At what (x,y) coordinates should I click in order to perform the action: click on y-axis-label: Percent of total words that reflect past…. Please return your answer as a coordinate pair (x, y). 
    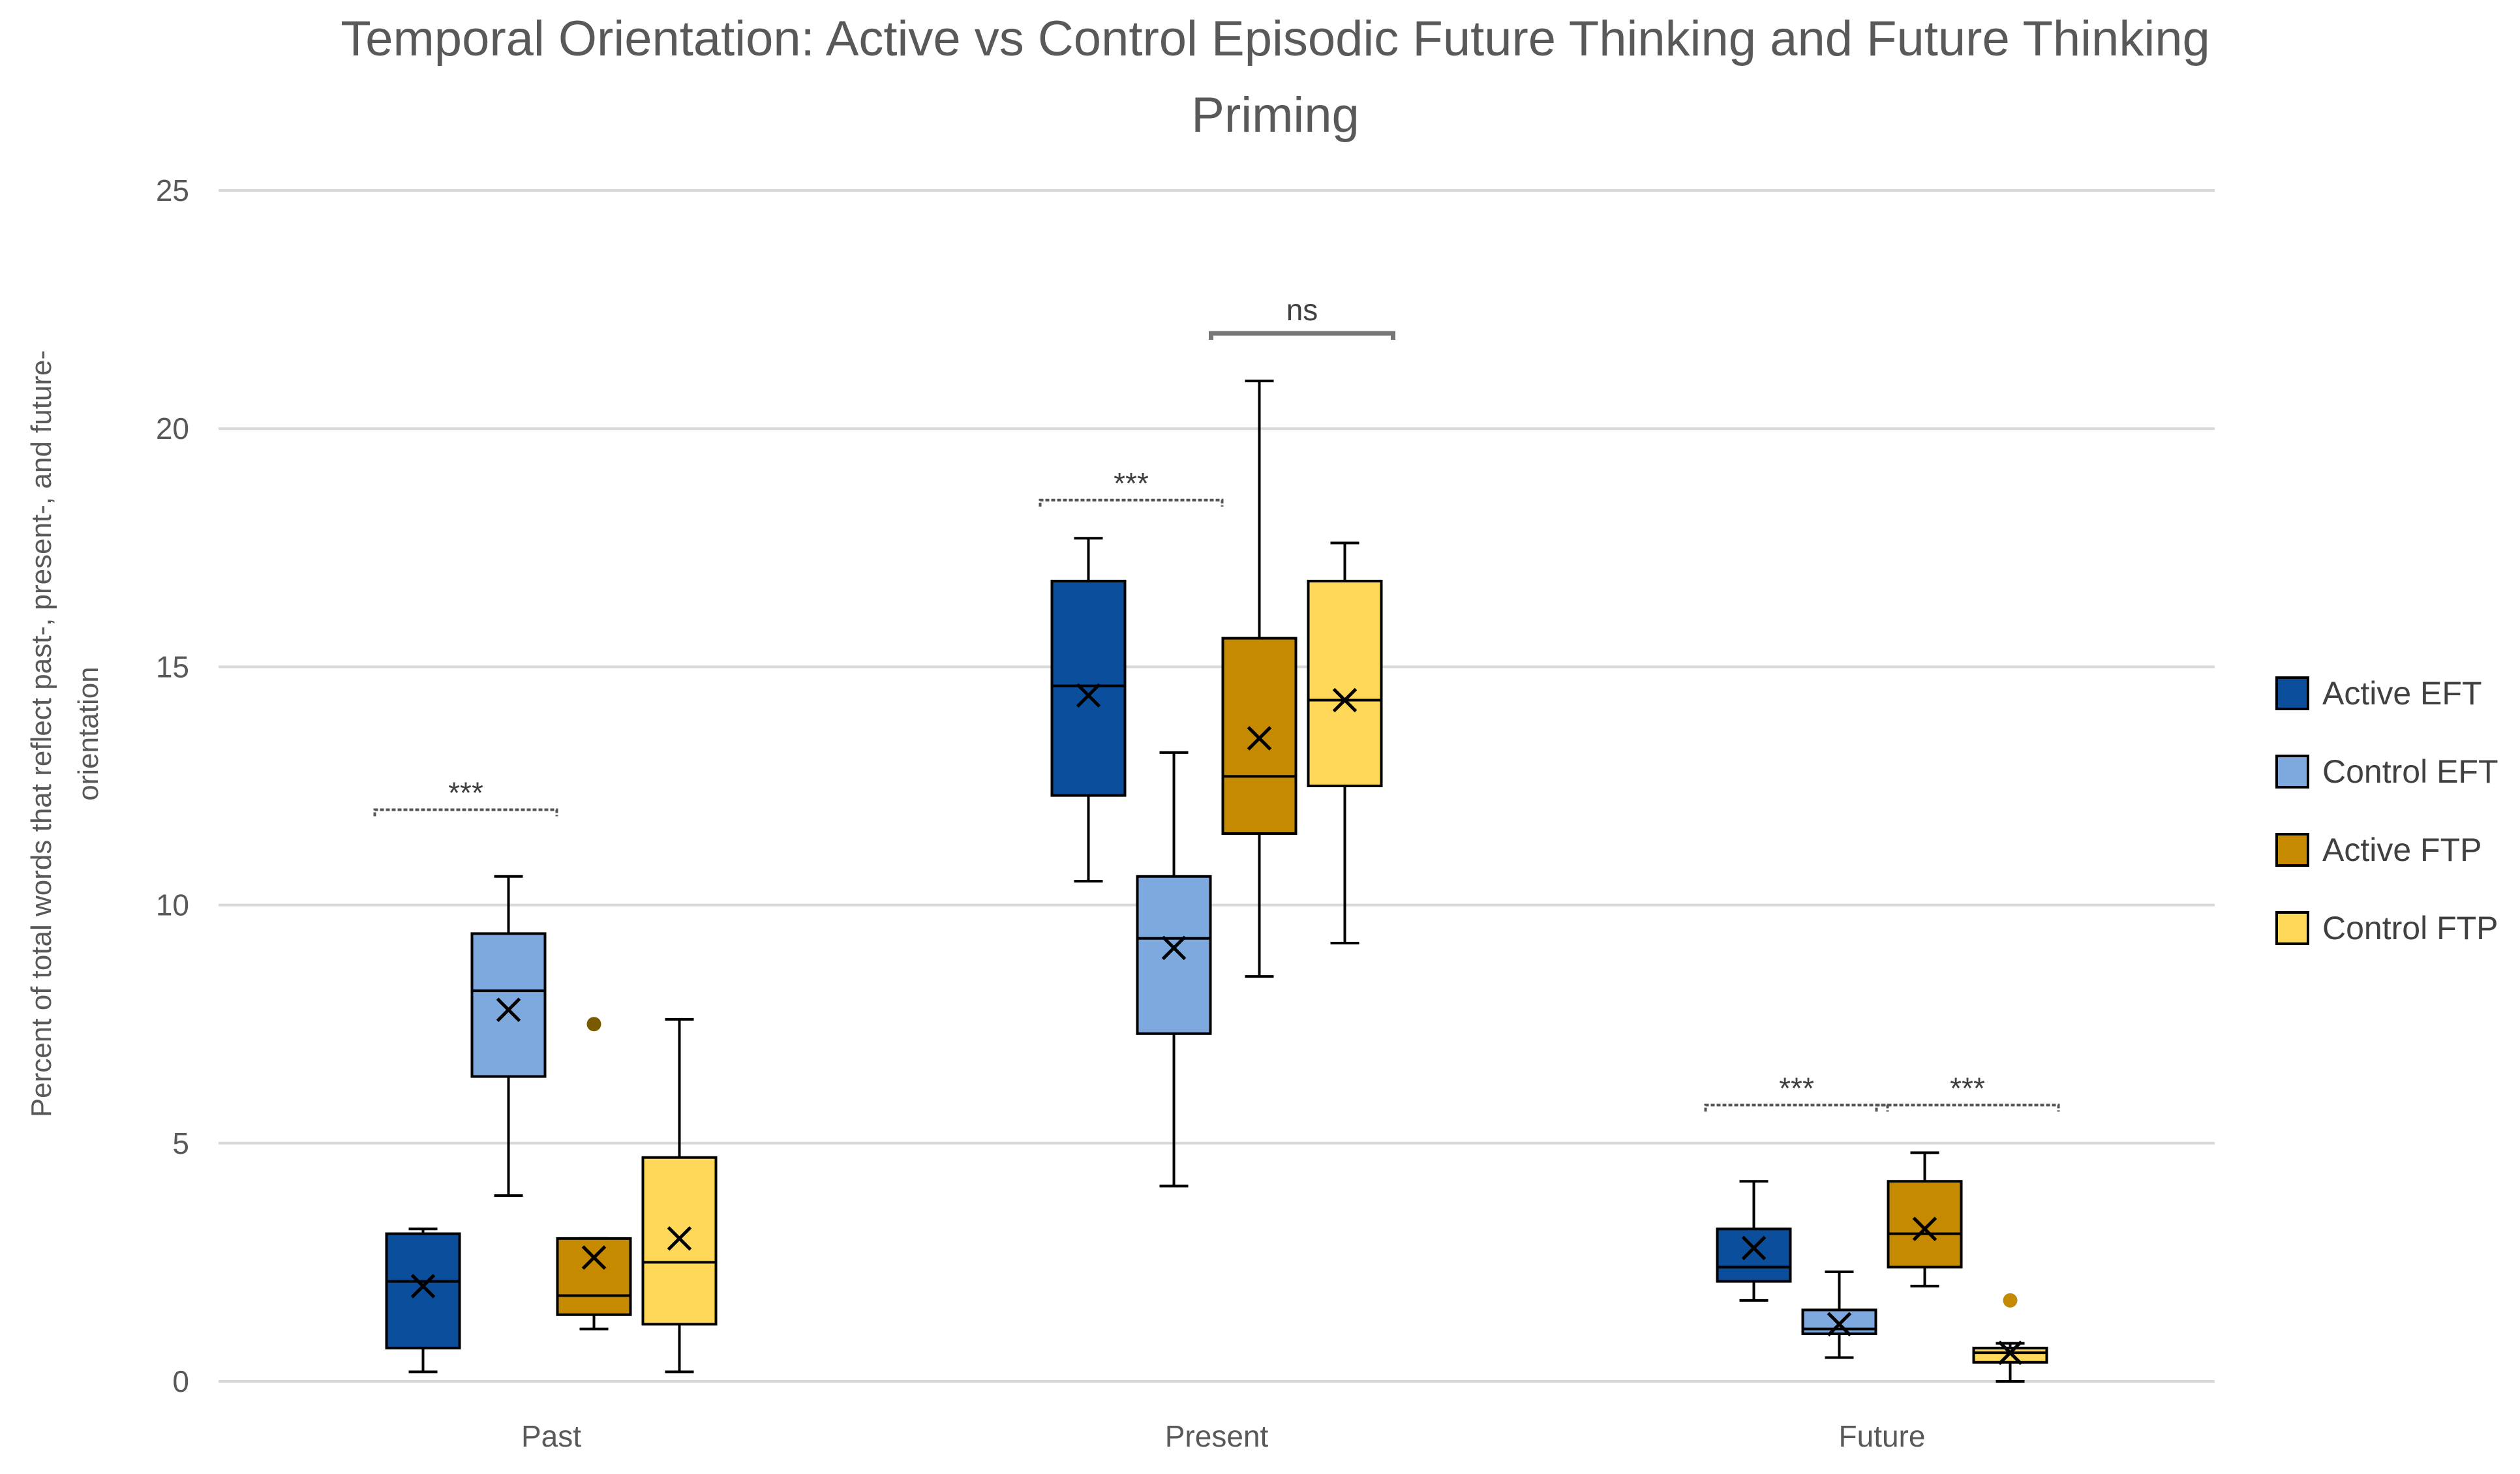
    Looking at the image, I should click on (64, 733).